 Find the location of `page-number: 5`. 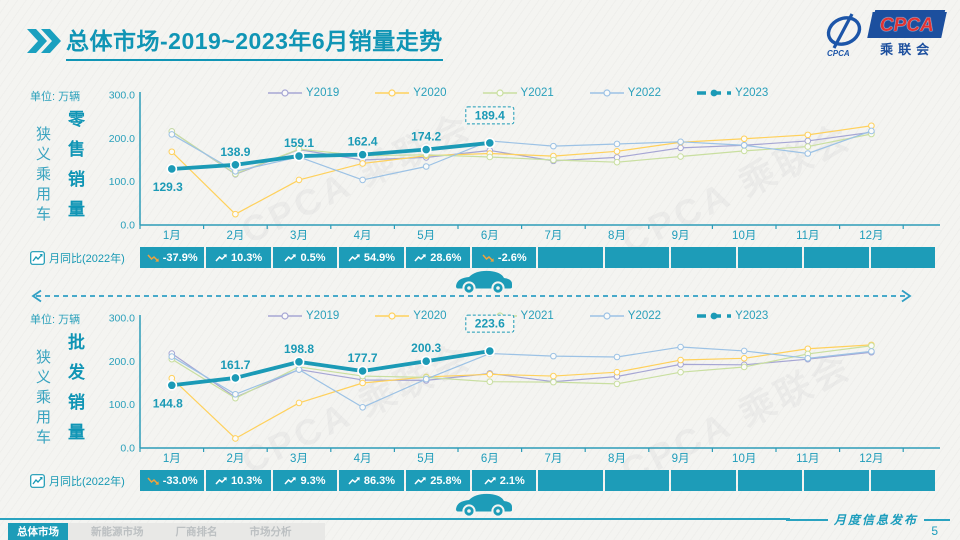

page-number: 5 is located at coordinates (934, 531).